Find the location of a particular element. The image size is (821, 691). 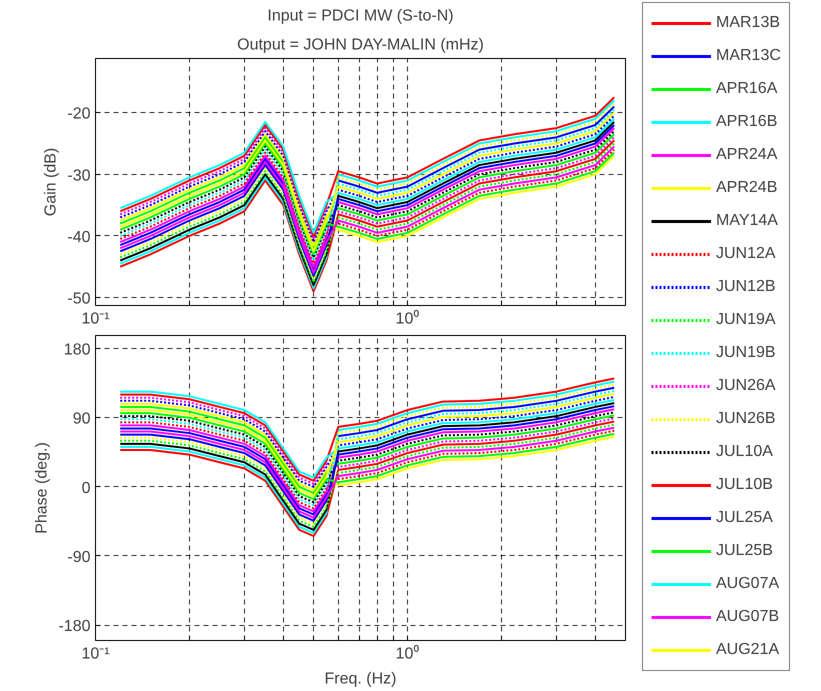

chart-subtitle: Output = JOHN DAY-MALIN (mHz) is located at coordinates (360, 45).